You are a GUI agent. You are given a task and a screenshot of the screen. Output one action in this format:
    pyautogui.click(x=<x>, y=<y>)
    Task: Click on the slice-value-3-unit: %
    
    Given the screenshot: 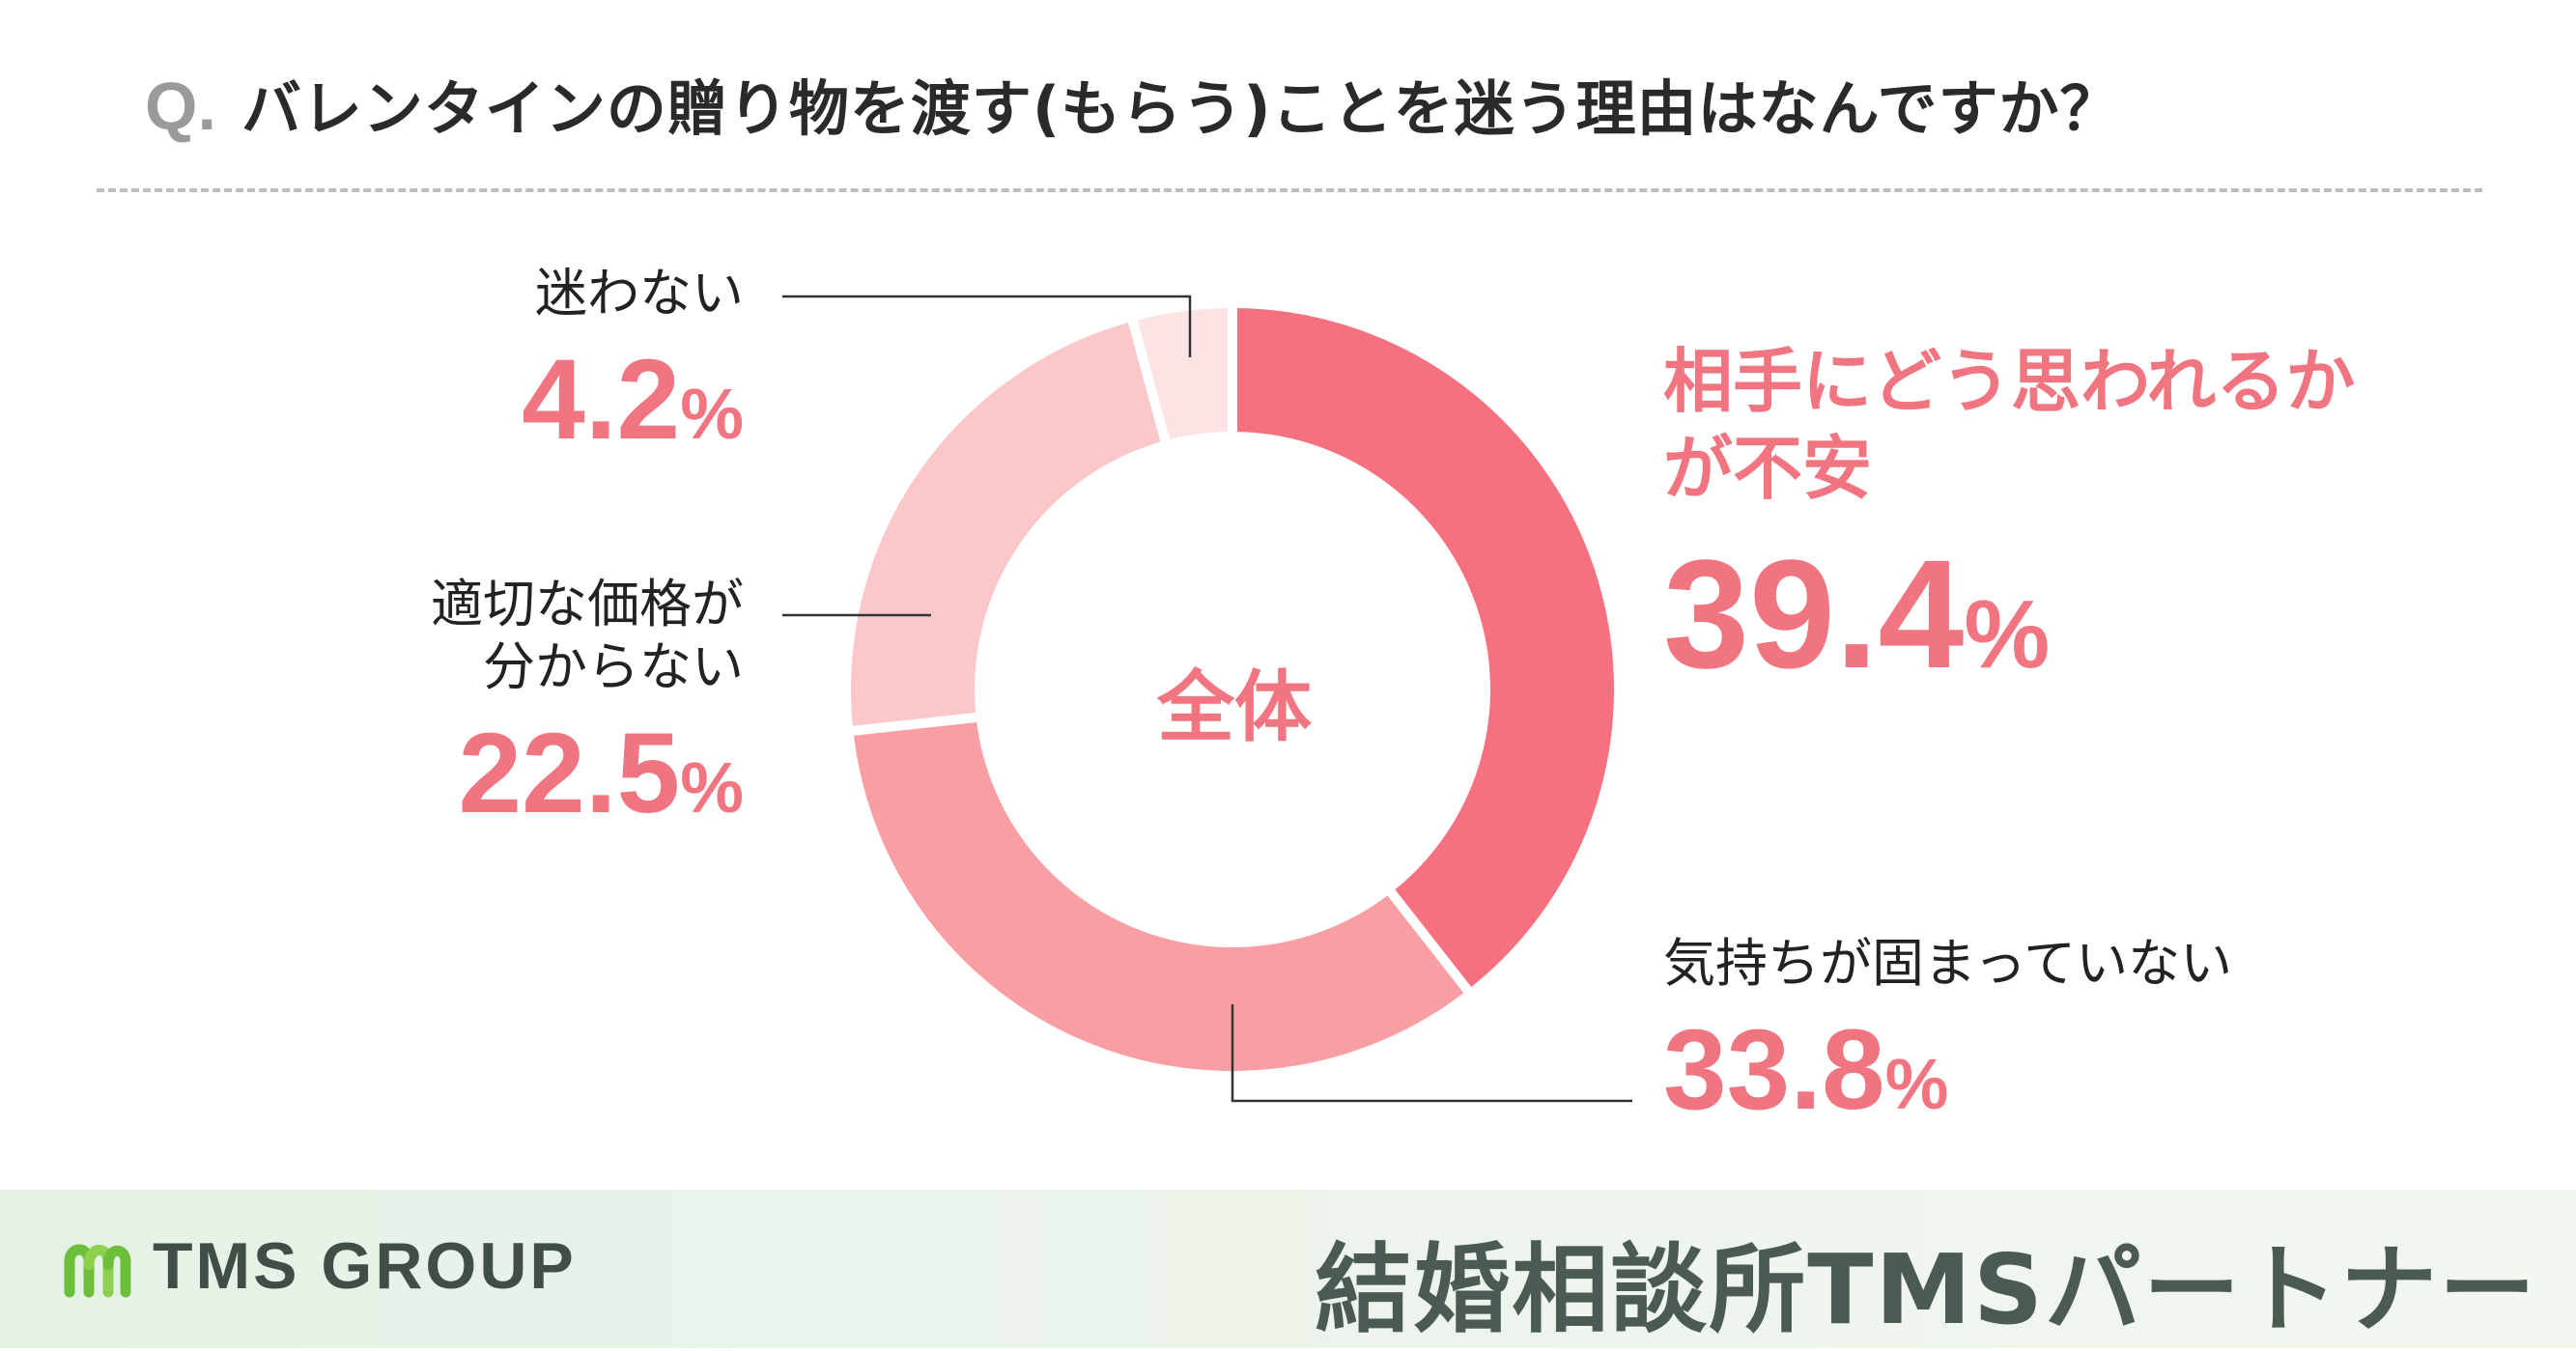 What is the action you would take?
    pyautogui.click(x=712, y=787)
    